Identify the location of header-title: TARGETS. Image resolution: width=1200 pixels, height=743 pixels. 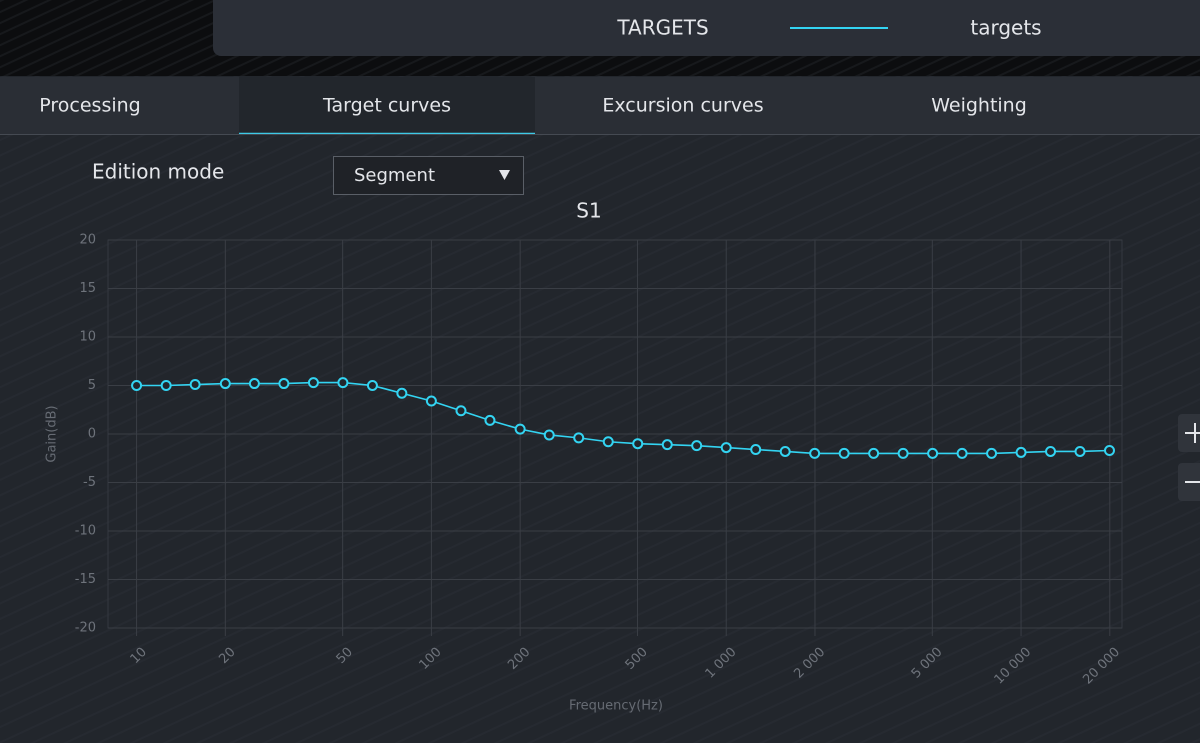
(662, 28).